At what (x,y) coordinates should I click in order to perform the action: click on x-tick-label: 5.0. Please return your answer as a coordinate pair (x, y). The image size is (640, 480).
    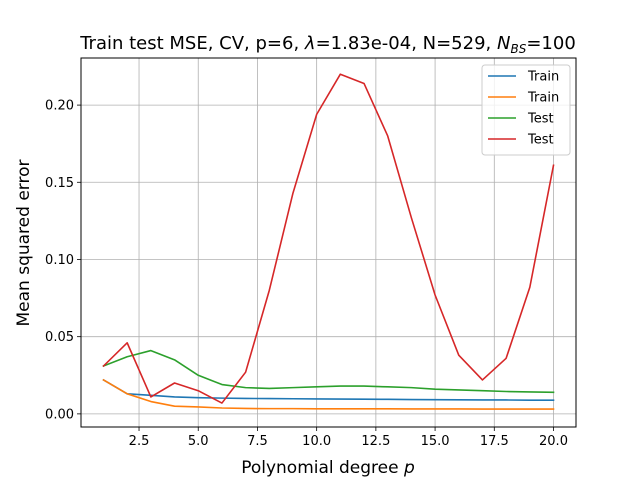
    Looking at the image, I should click on (198, 441).